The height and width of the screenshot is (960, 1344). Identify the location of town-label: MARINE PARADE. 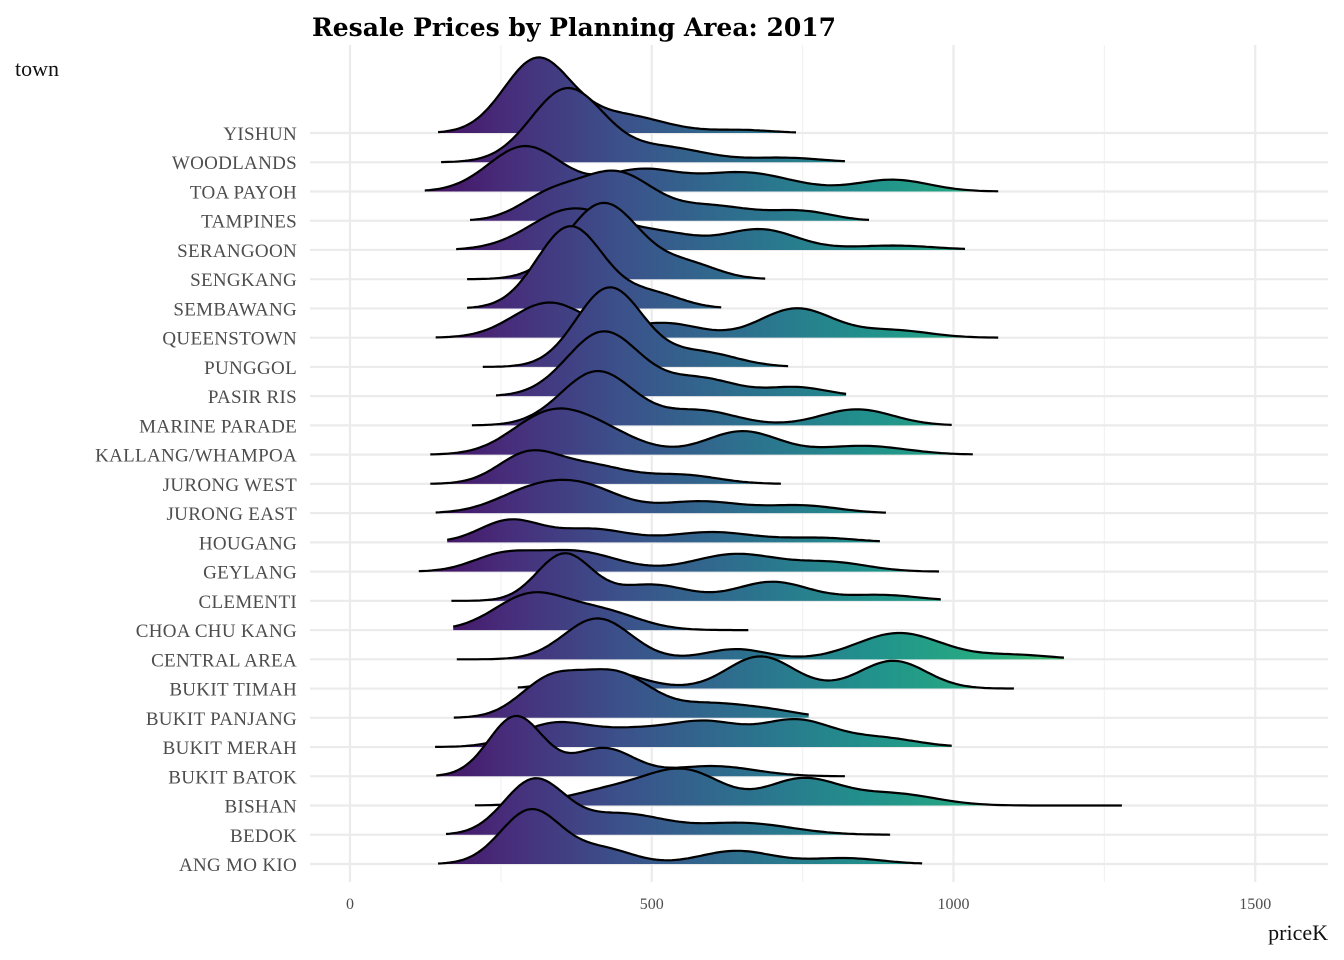
(218, 426).